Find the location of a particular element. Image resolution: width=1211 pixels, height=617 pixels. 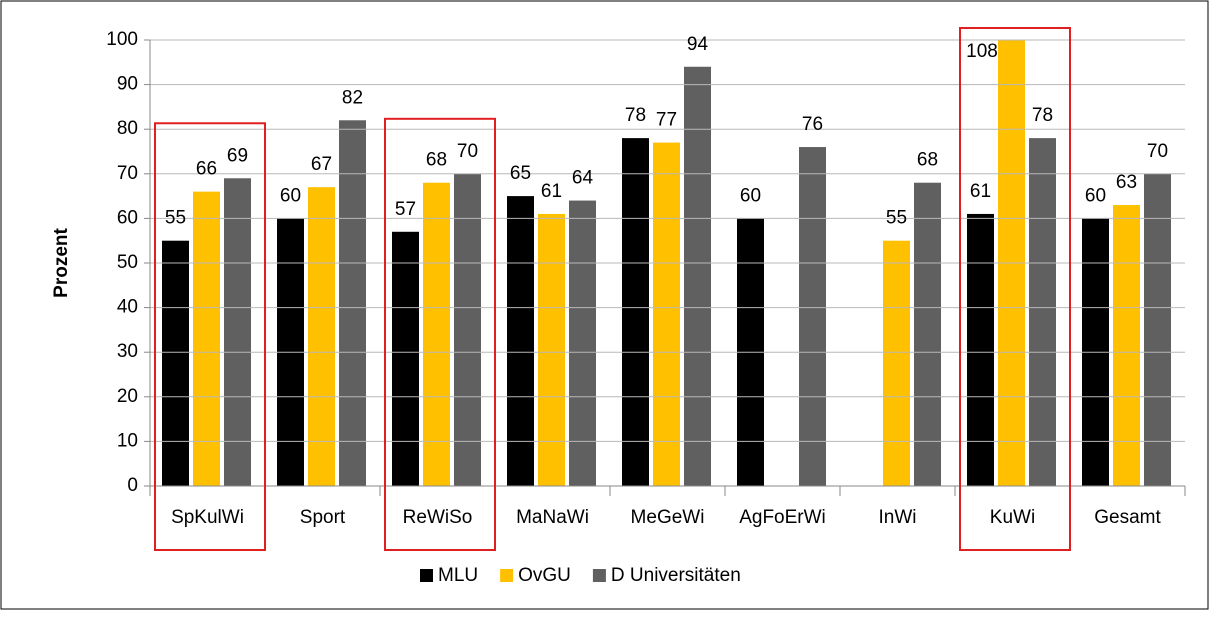

legend-label: D Universitäten is located at coordinates (676, 575).